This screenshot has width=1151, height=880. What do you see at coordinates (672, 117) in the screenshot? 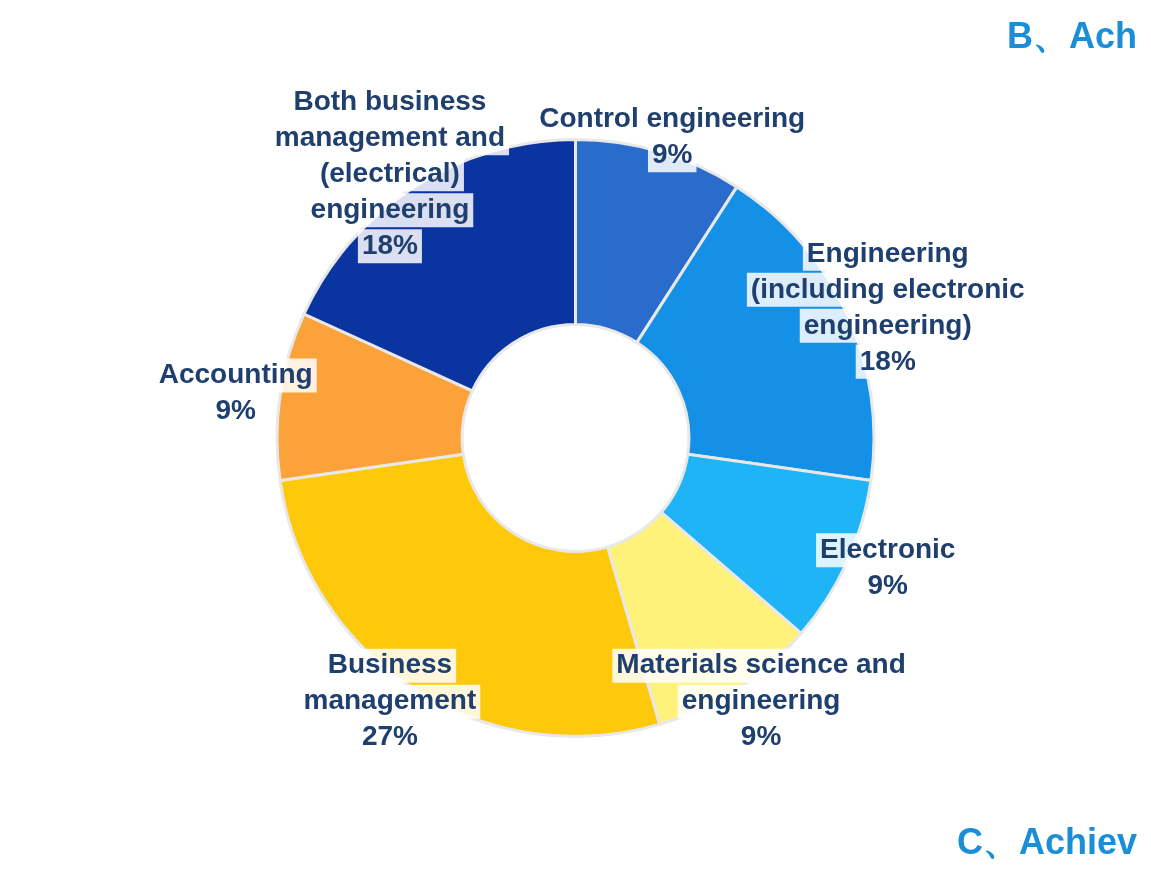
I see `slice-label: Control engineering` at bounding box center [672, 117].